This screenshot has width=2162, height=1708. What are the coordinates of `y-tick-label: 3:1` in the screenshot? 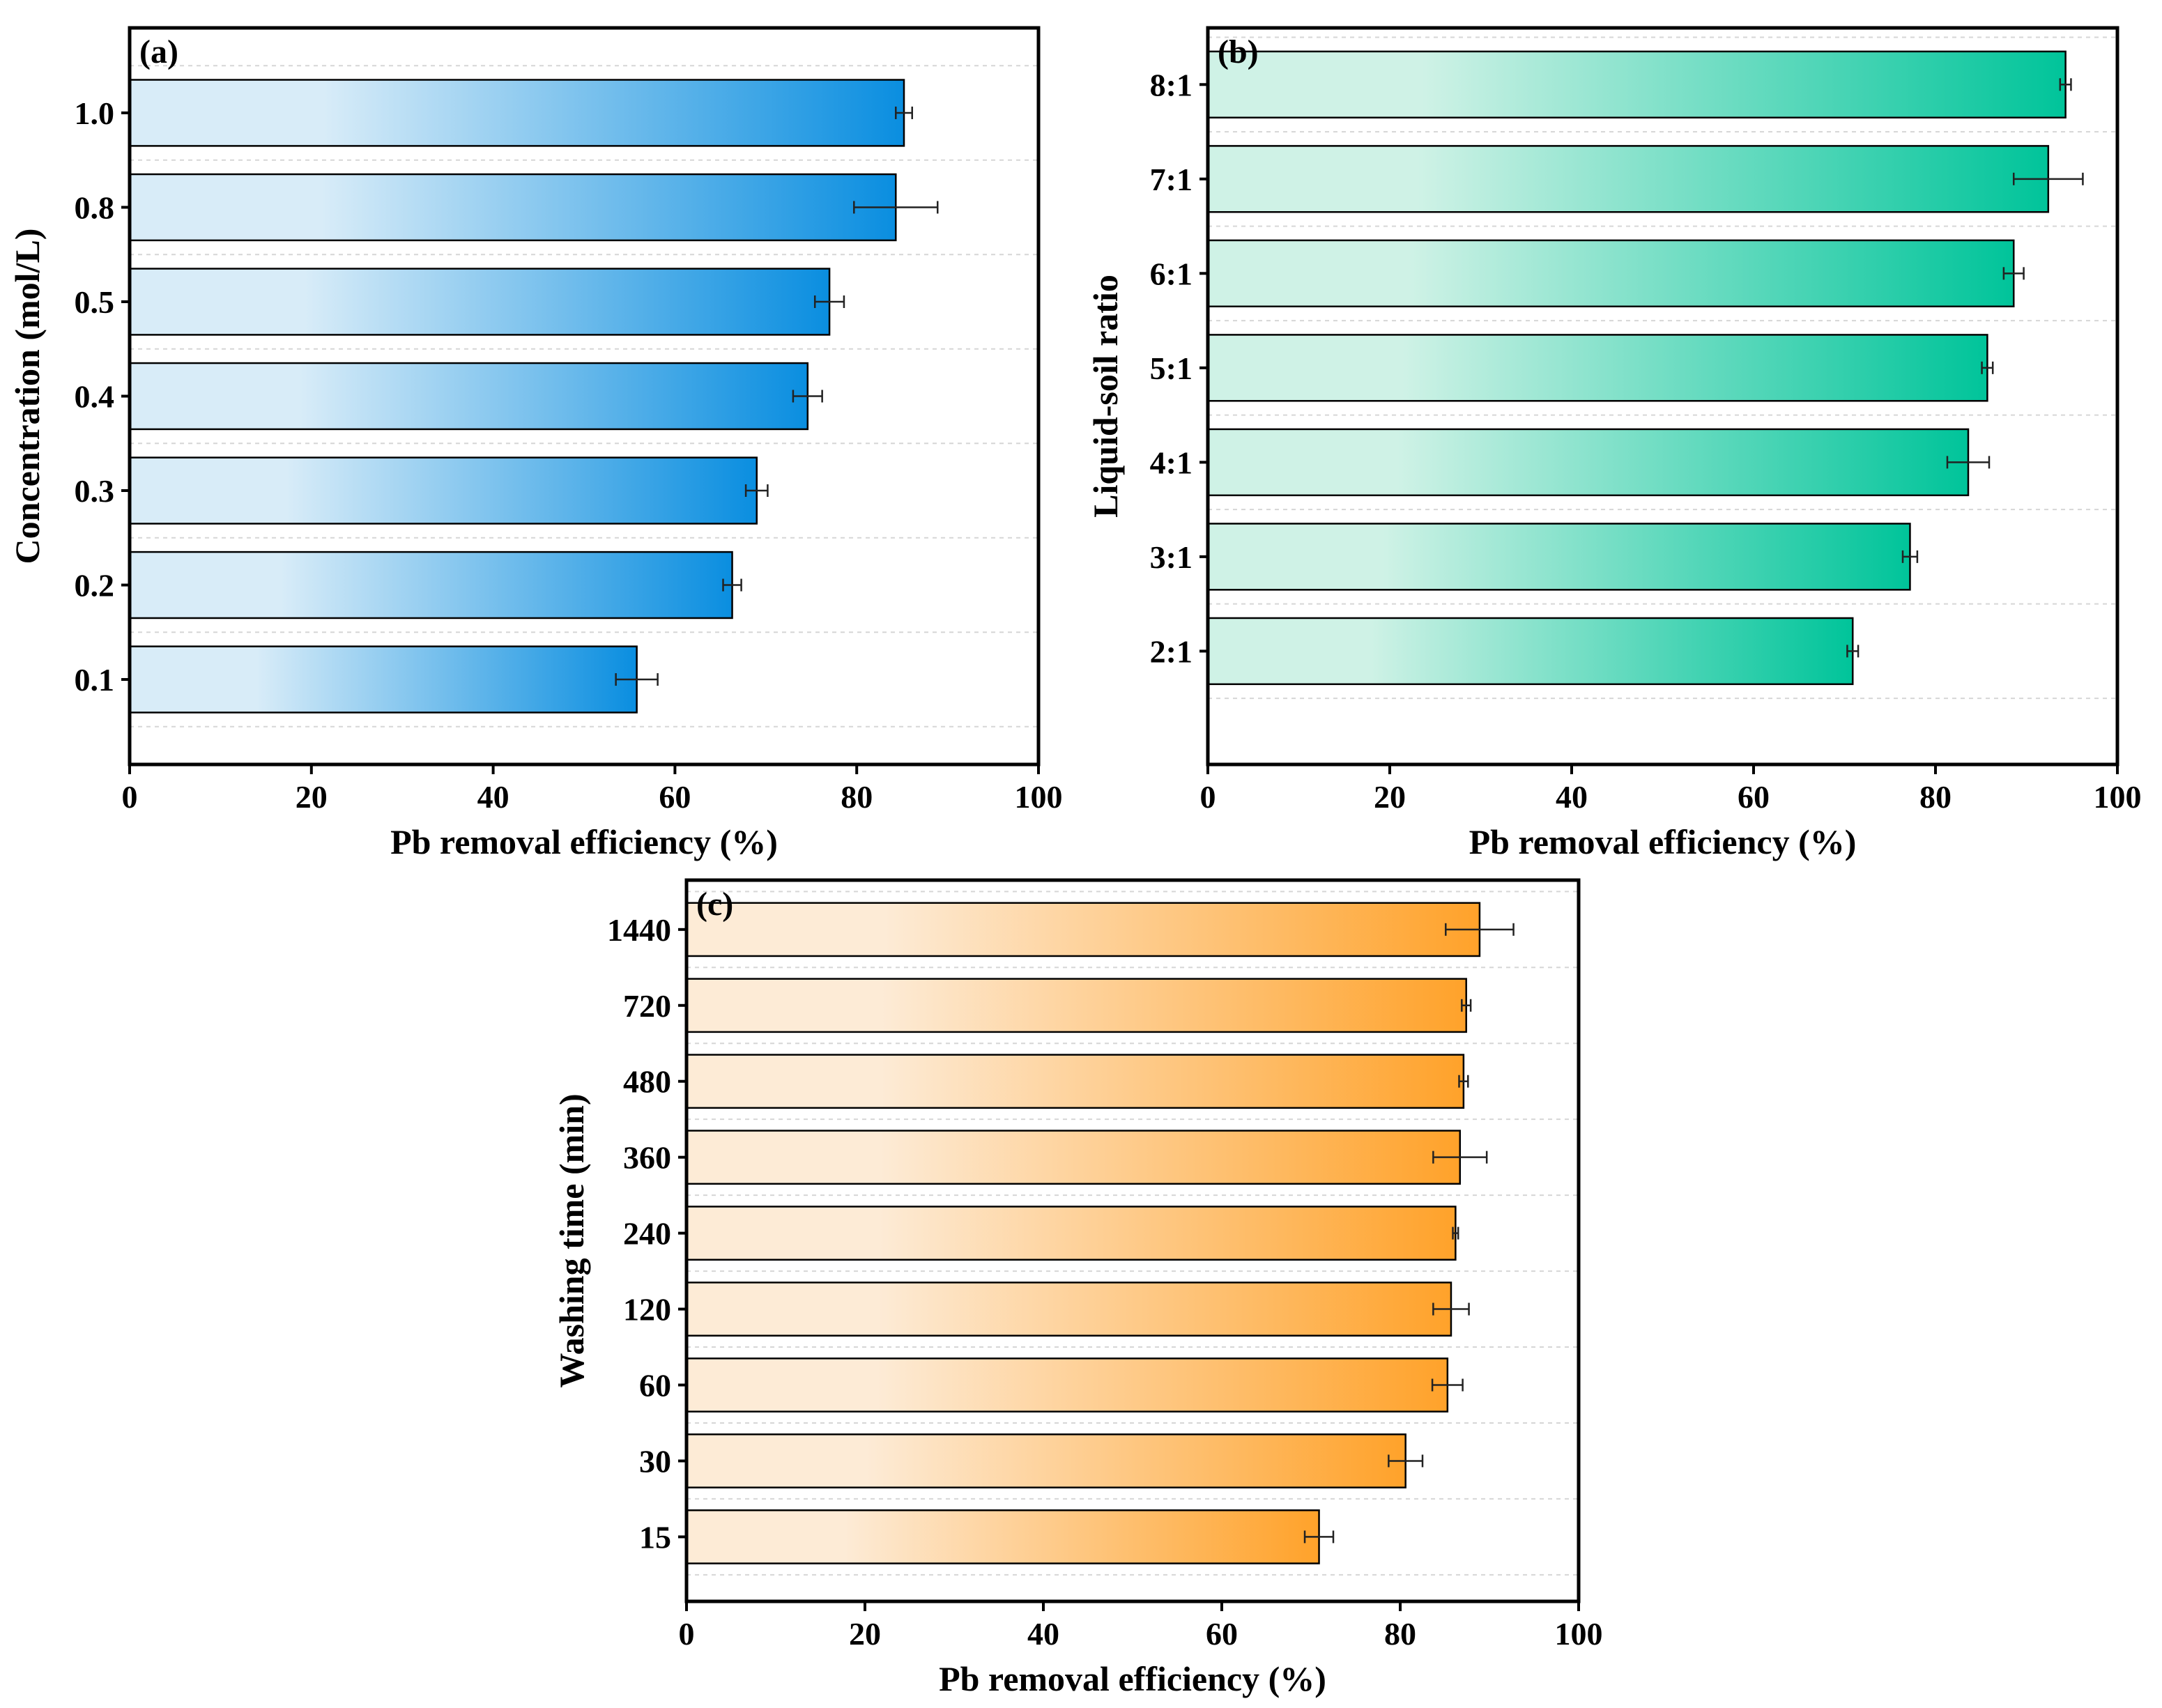 It's located at (1171, 557).